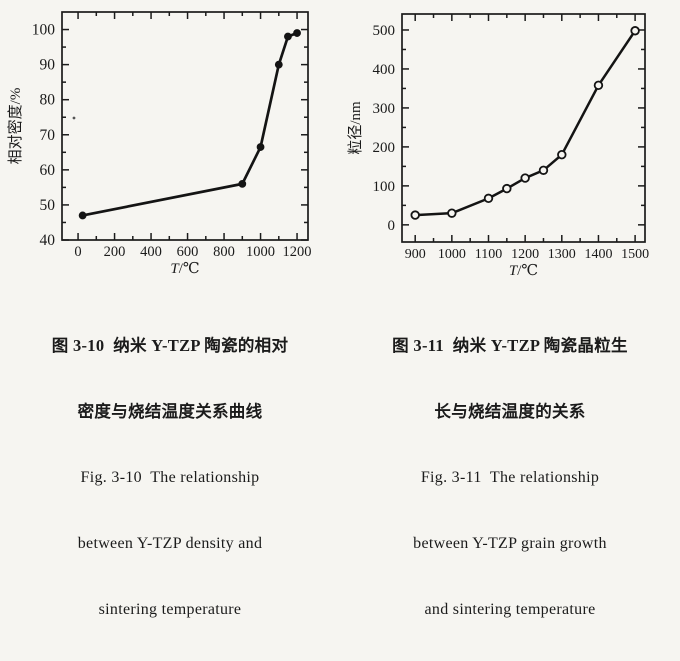  Describe the element at coordinates (170, 543) in the screenshot. I see `caption-en-line: between Y-TZP density and` at that location.